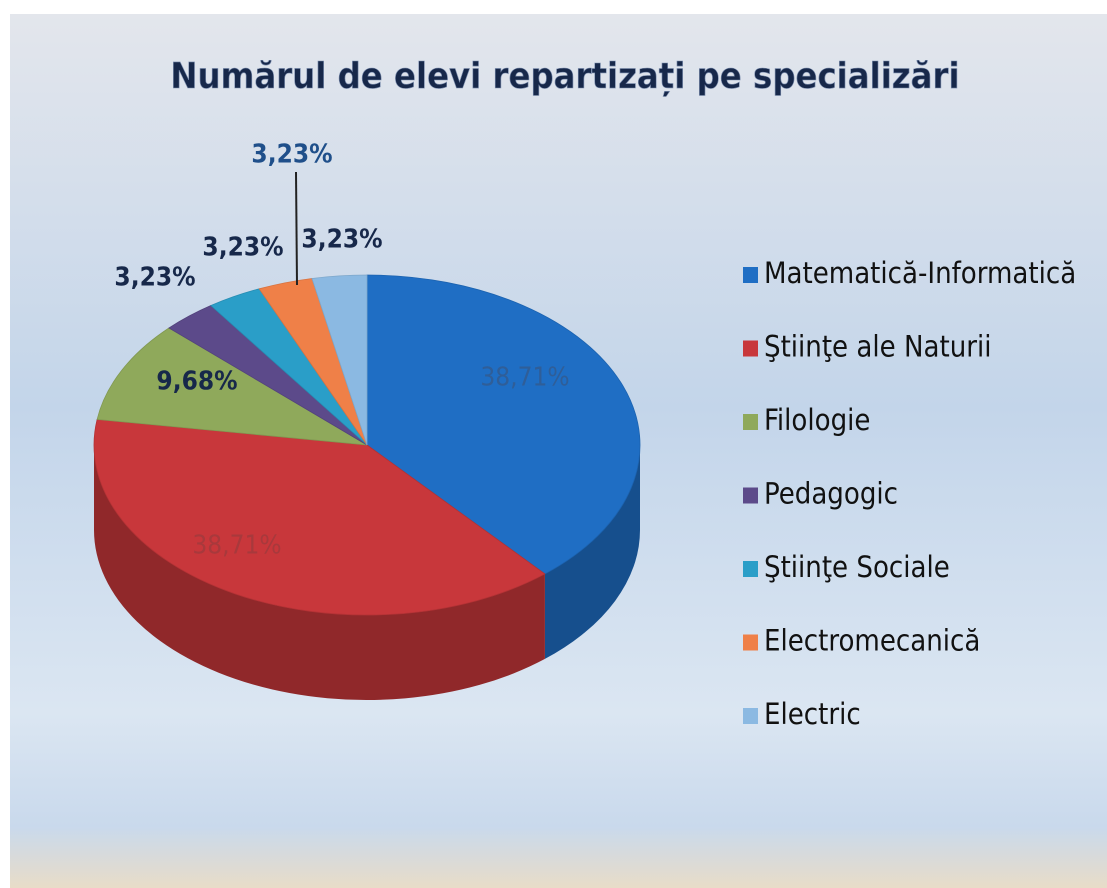 This screenshot has width=1107, height=888. What do you see at coordinates (812, 714) in the screenshot?
I see `legend-label: Electric` at bounding box center [812, 714].